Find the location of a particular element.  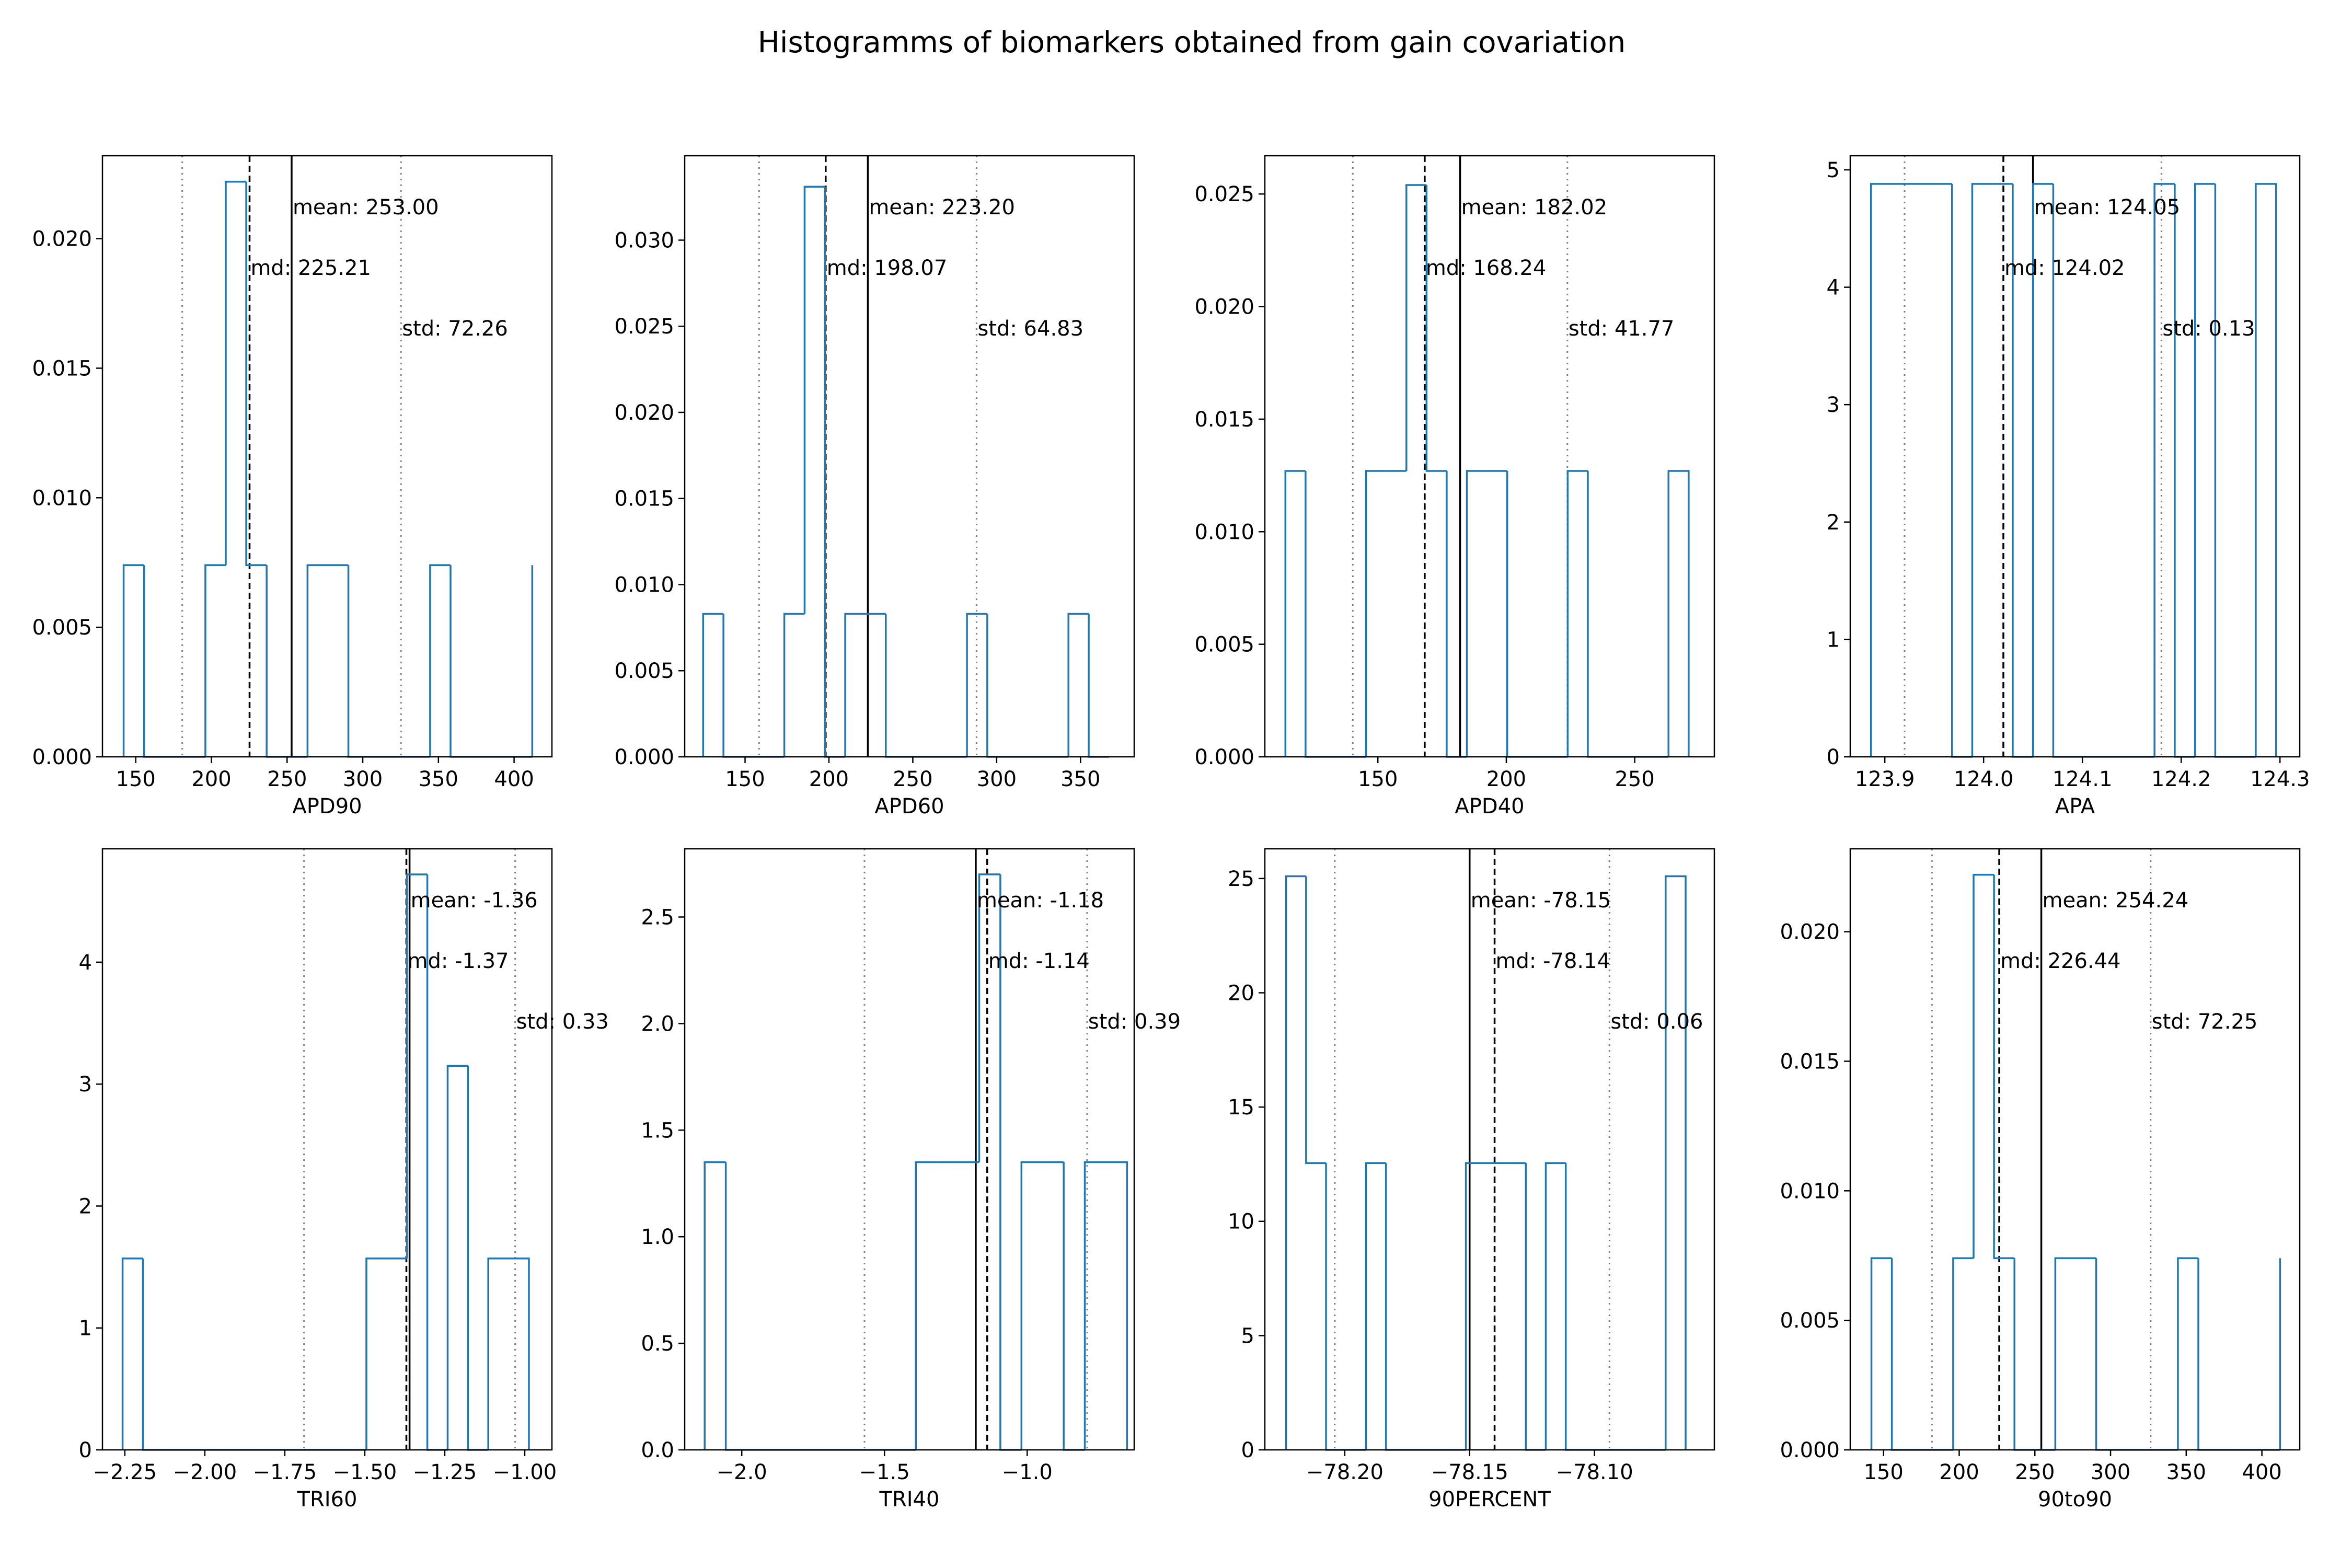

y-tick-label: 2 is located at coordinates (1833, 523).